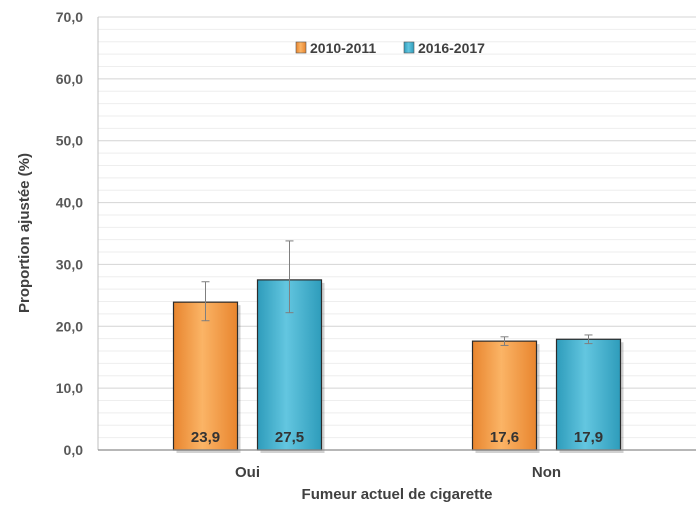 This screenshot has width=700, height=507. I want to click on y-axis-title: Proportion ajustée (%), so click(24, 233).